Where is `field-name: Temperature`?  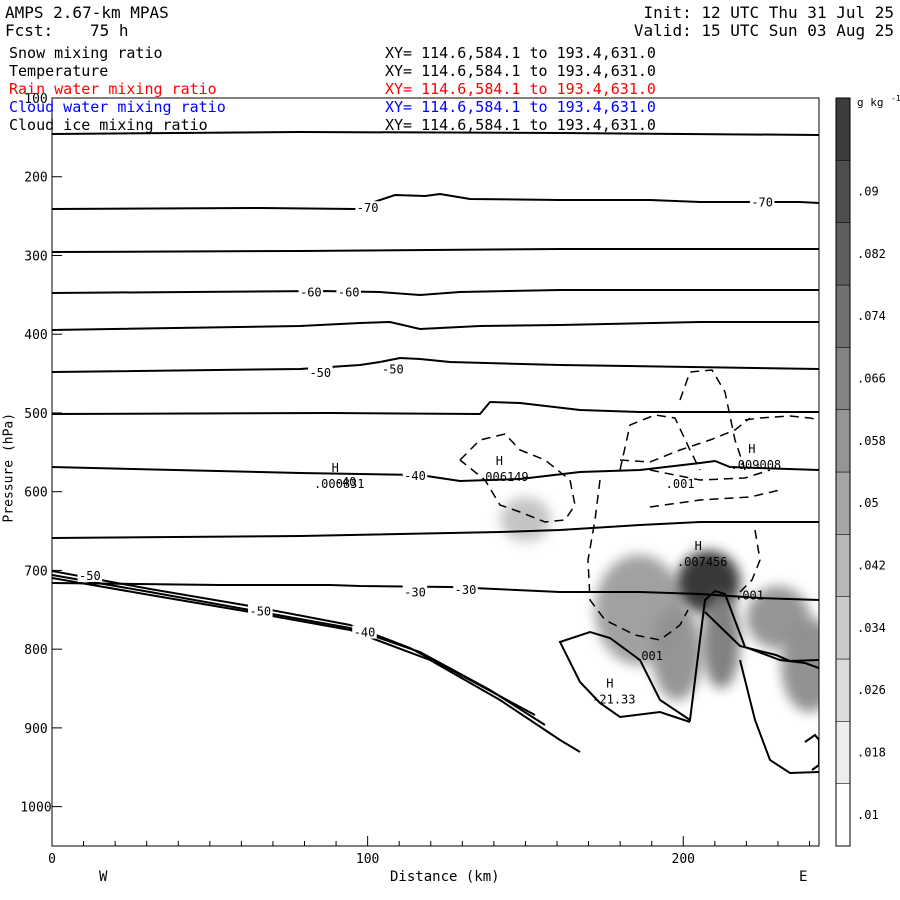
field-name: Temperature is located at coordinates (59, 71).